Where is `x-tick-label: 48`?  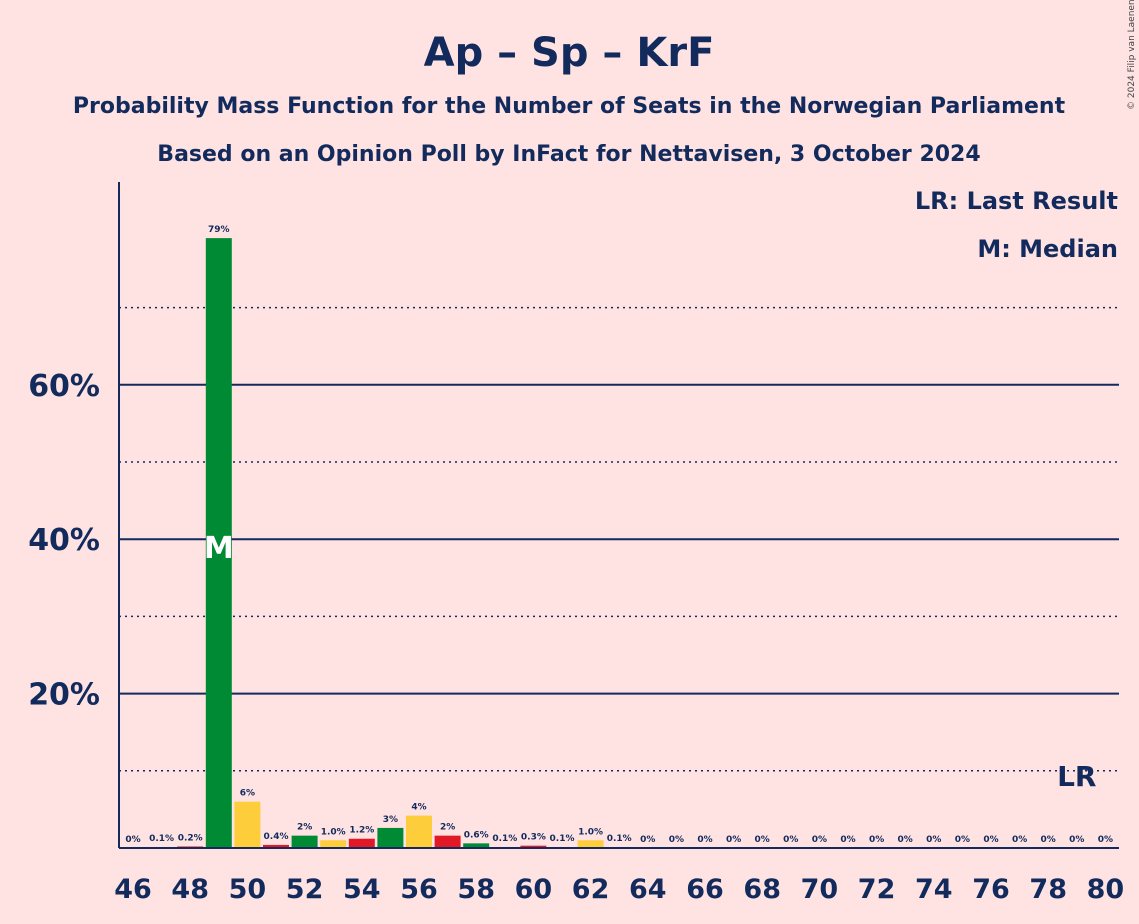
x-tick-label: 48 is located at coordinates (190, 889).